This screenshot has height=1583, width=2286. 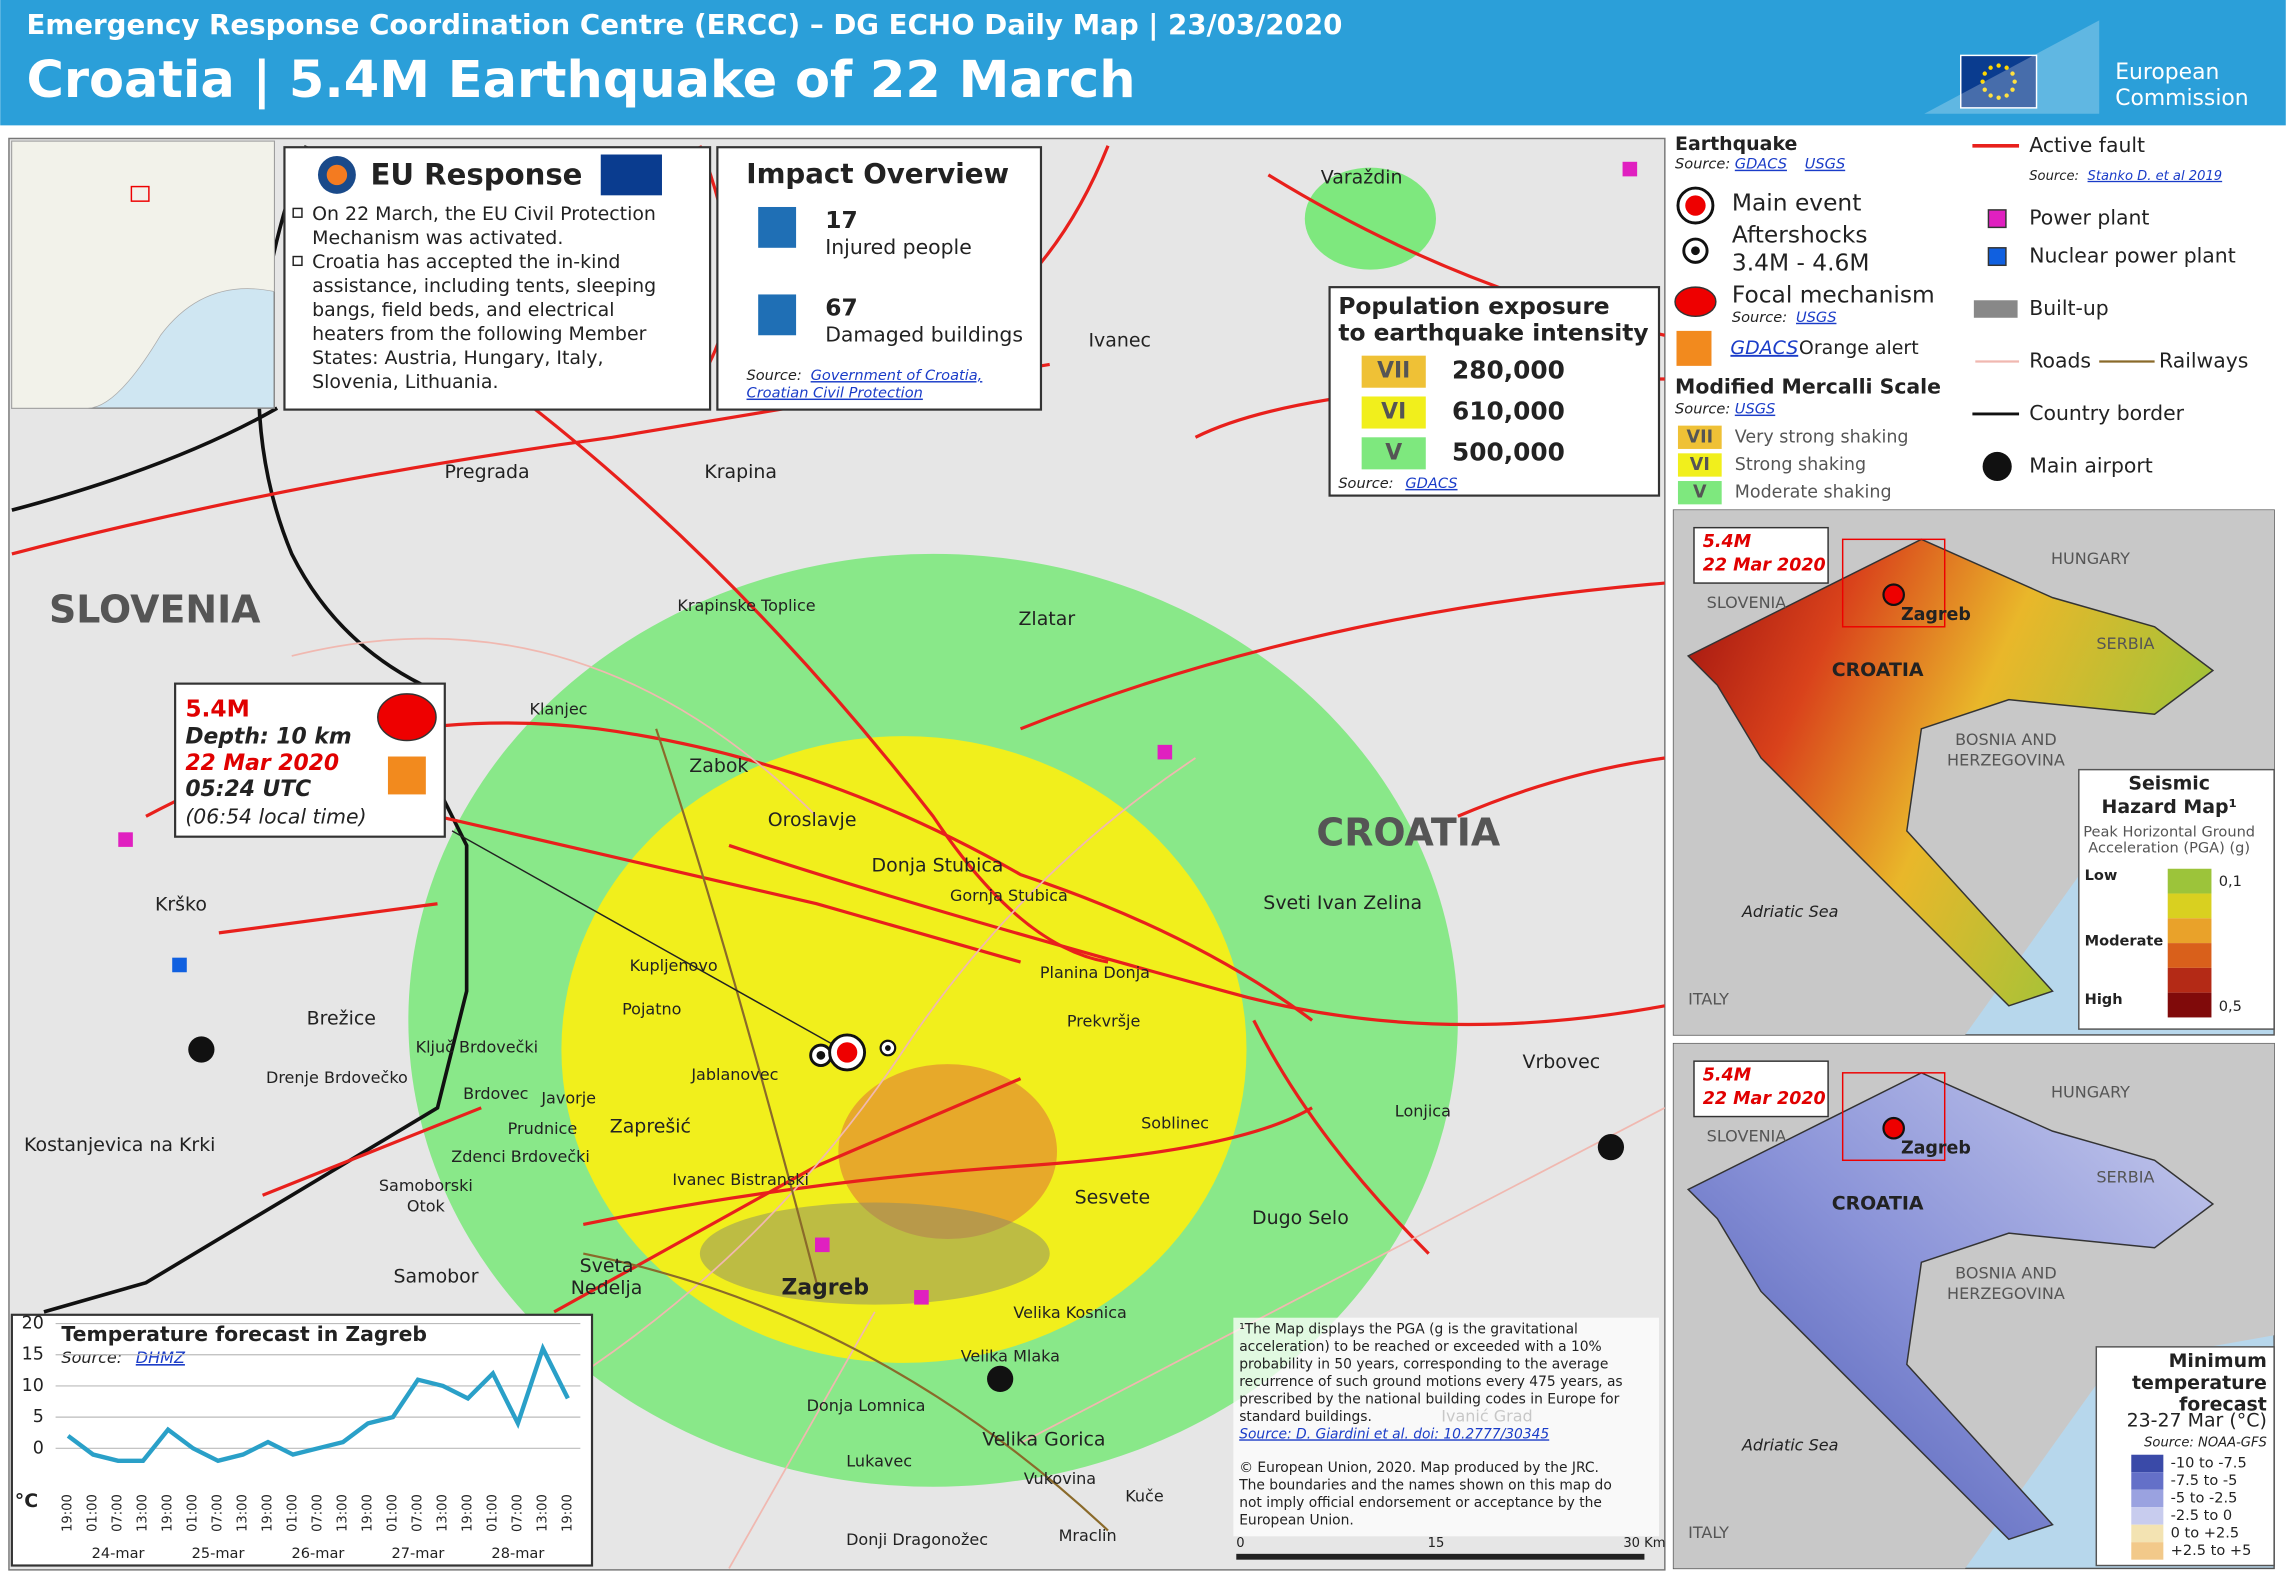 What do you see at coordinates (1727, 1076) in the screenshot?
I see `event-label: 5.4M` at bounding box center [1727, 1076].